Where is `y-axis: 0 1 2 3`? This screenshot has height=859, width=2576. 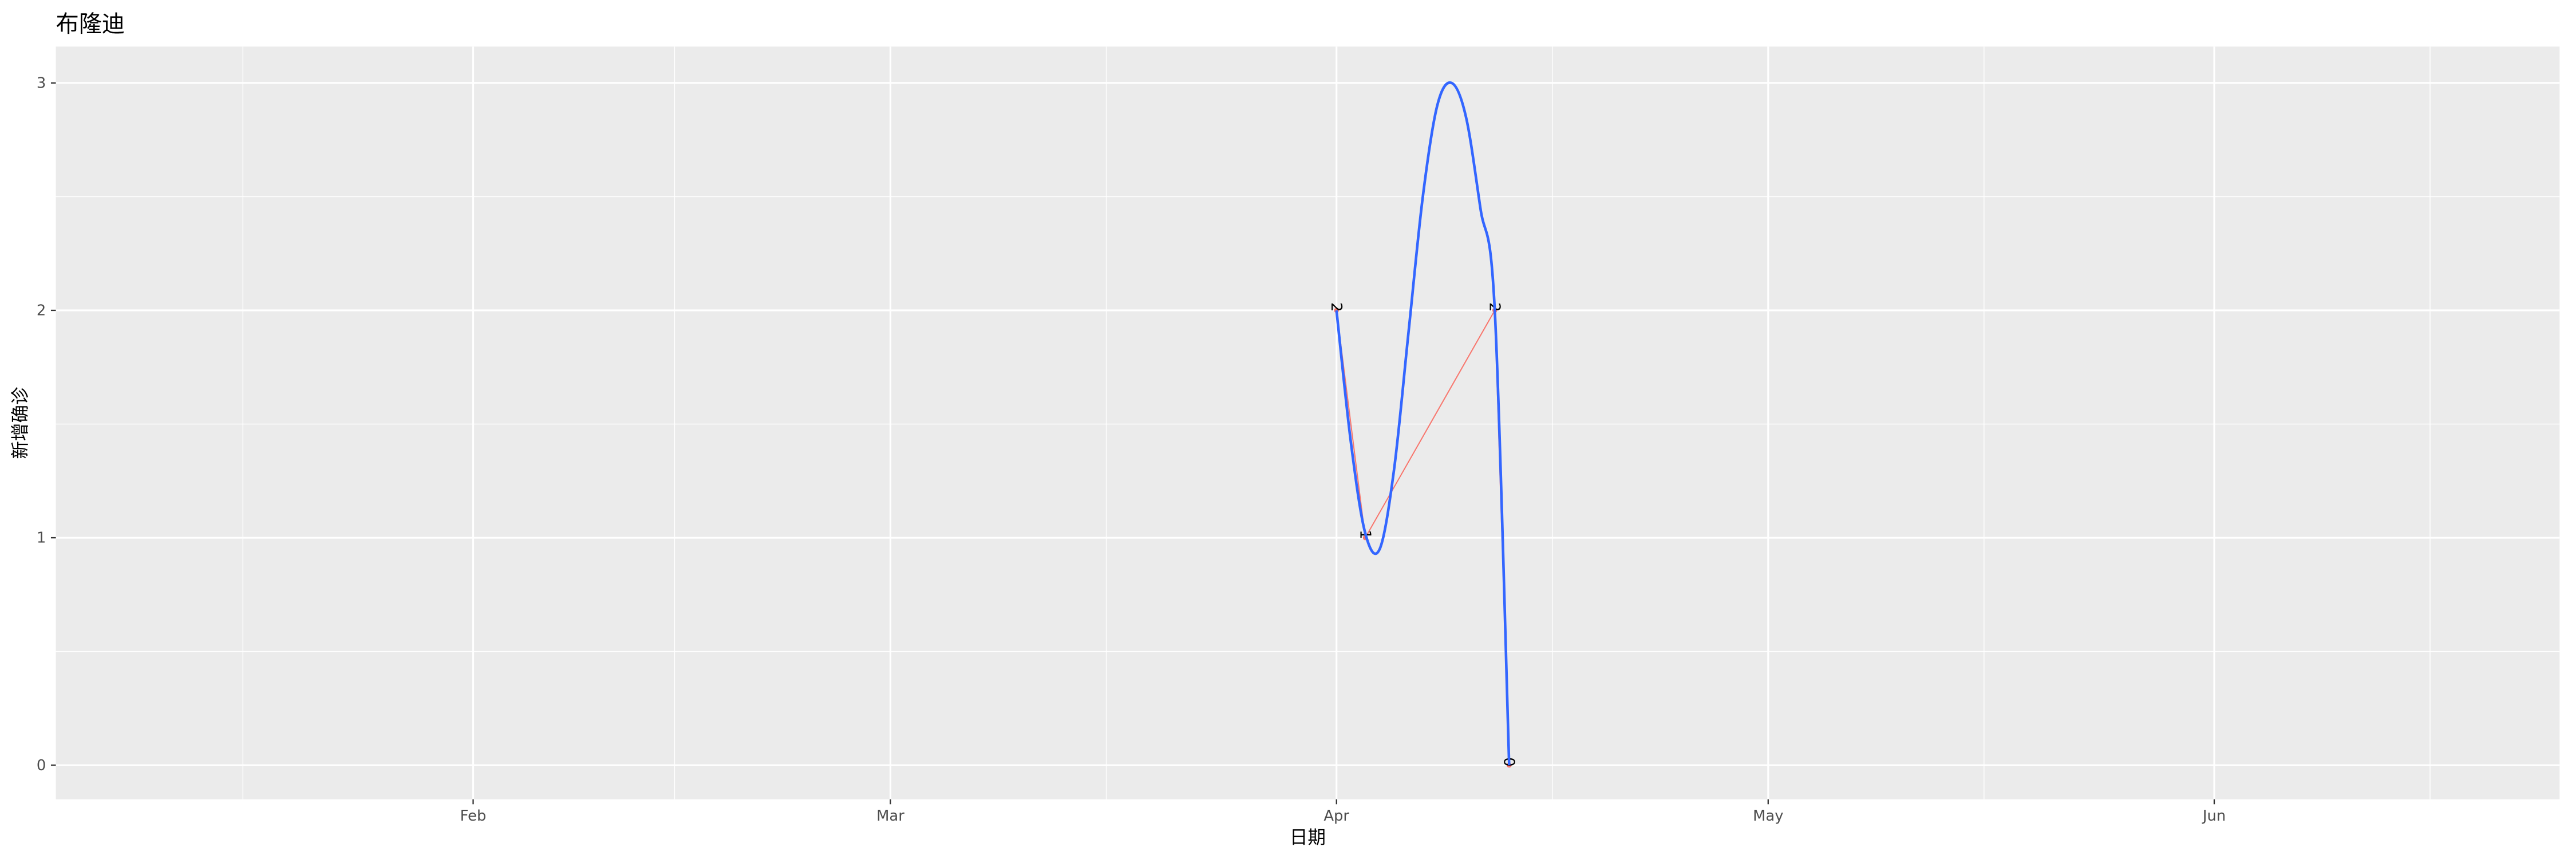
y-axis: 0 1 2 3 is located at coordinates (46, 424).